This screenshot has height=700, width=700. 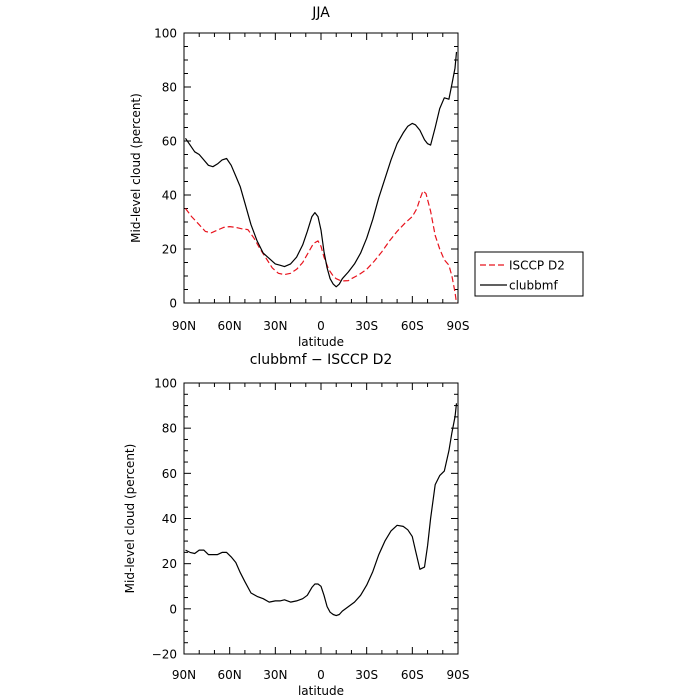 What do you see at coordinates (320, 13) in the screenshot?
I see `chart-title: JJA` at bounding box center [320, 13].